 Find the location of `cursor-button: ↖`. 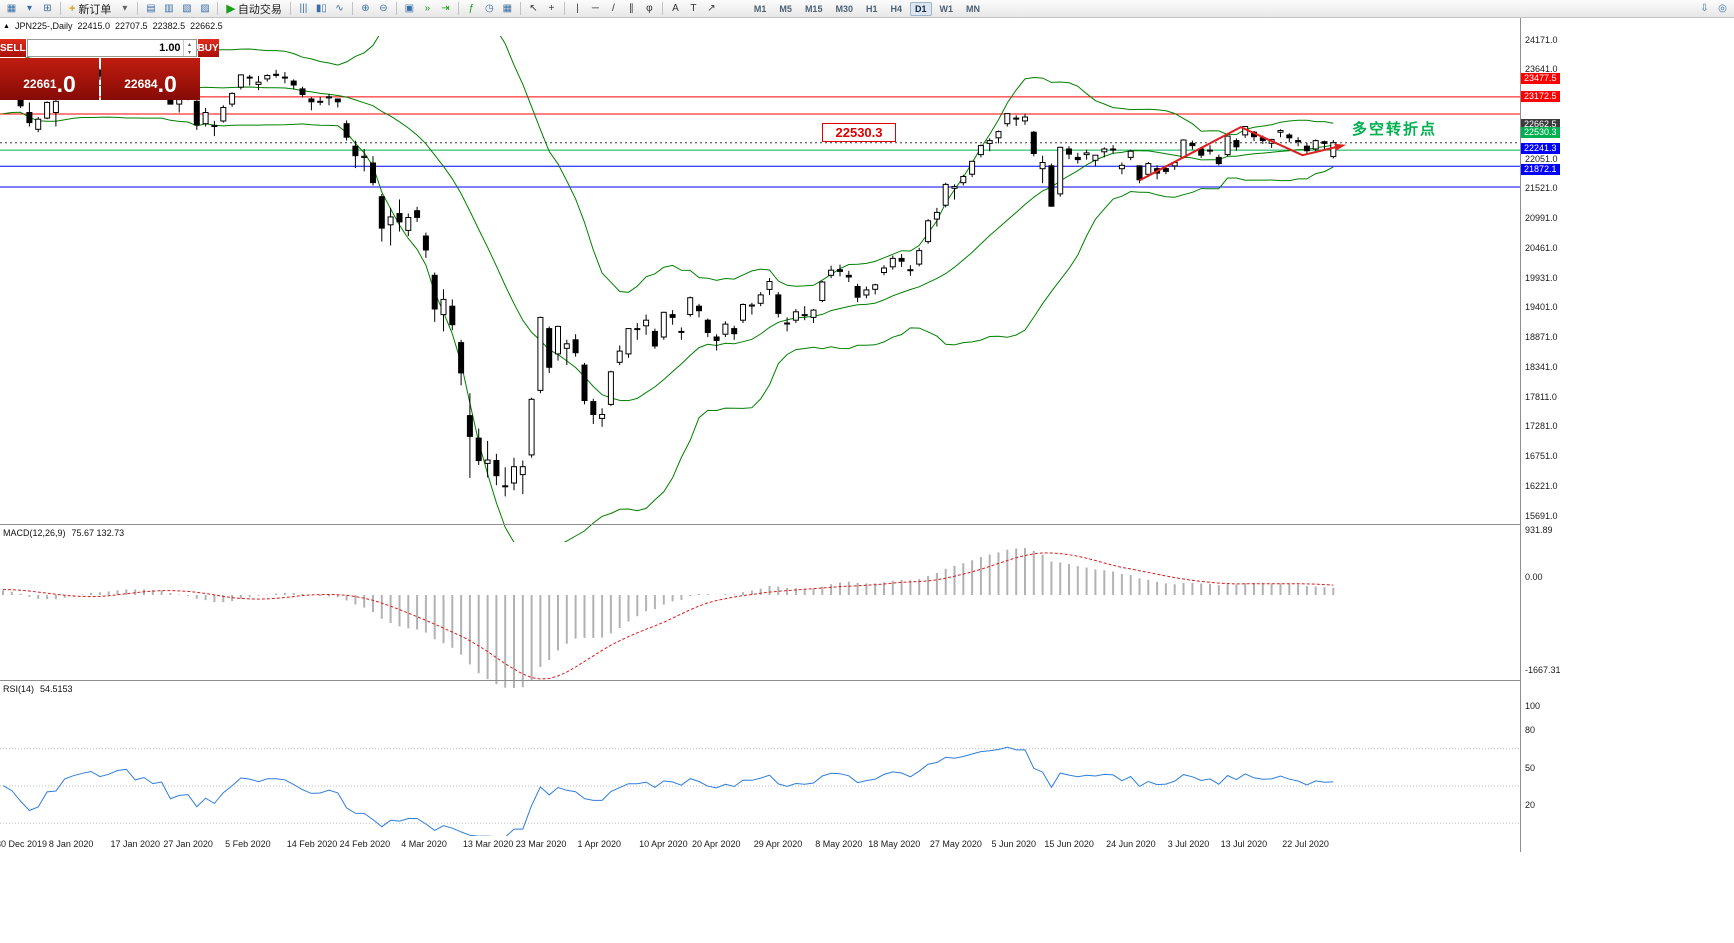

cursor-button: ↖ is located at coordinates (533, 9).